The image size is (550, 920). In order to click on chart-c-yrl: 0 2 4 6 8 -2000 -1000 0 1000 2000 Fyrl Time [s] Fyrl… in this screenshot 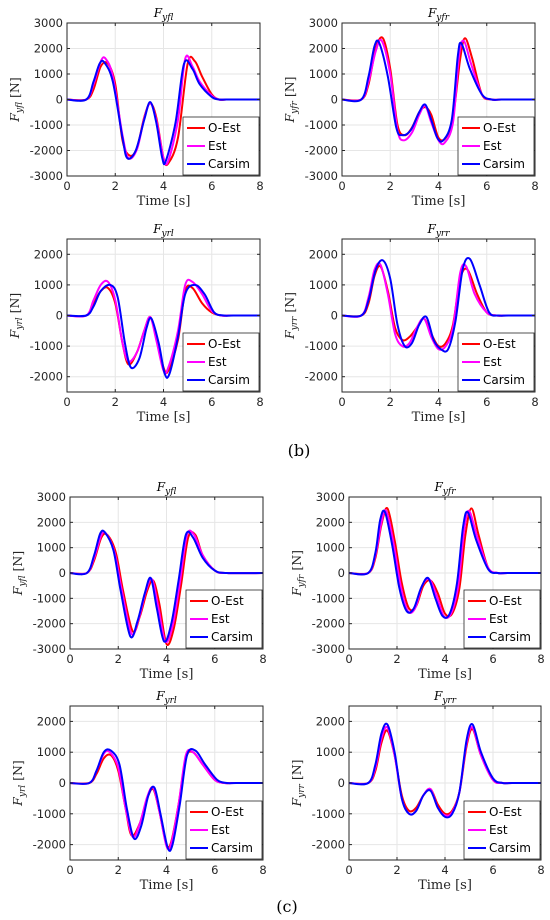, I will do `click(138, 791)`.